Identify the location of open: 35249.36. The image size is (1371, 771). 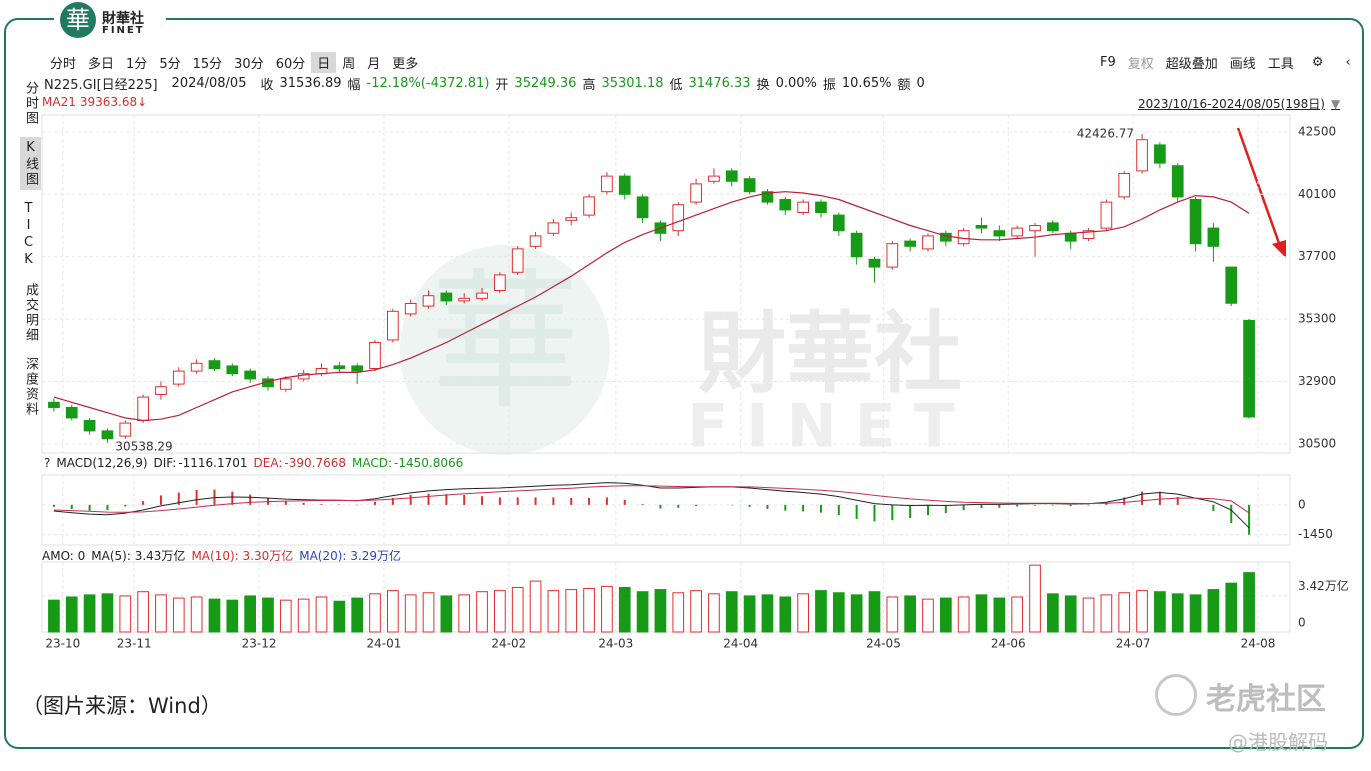
(545, 83).